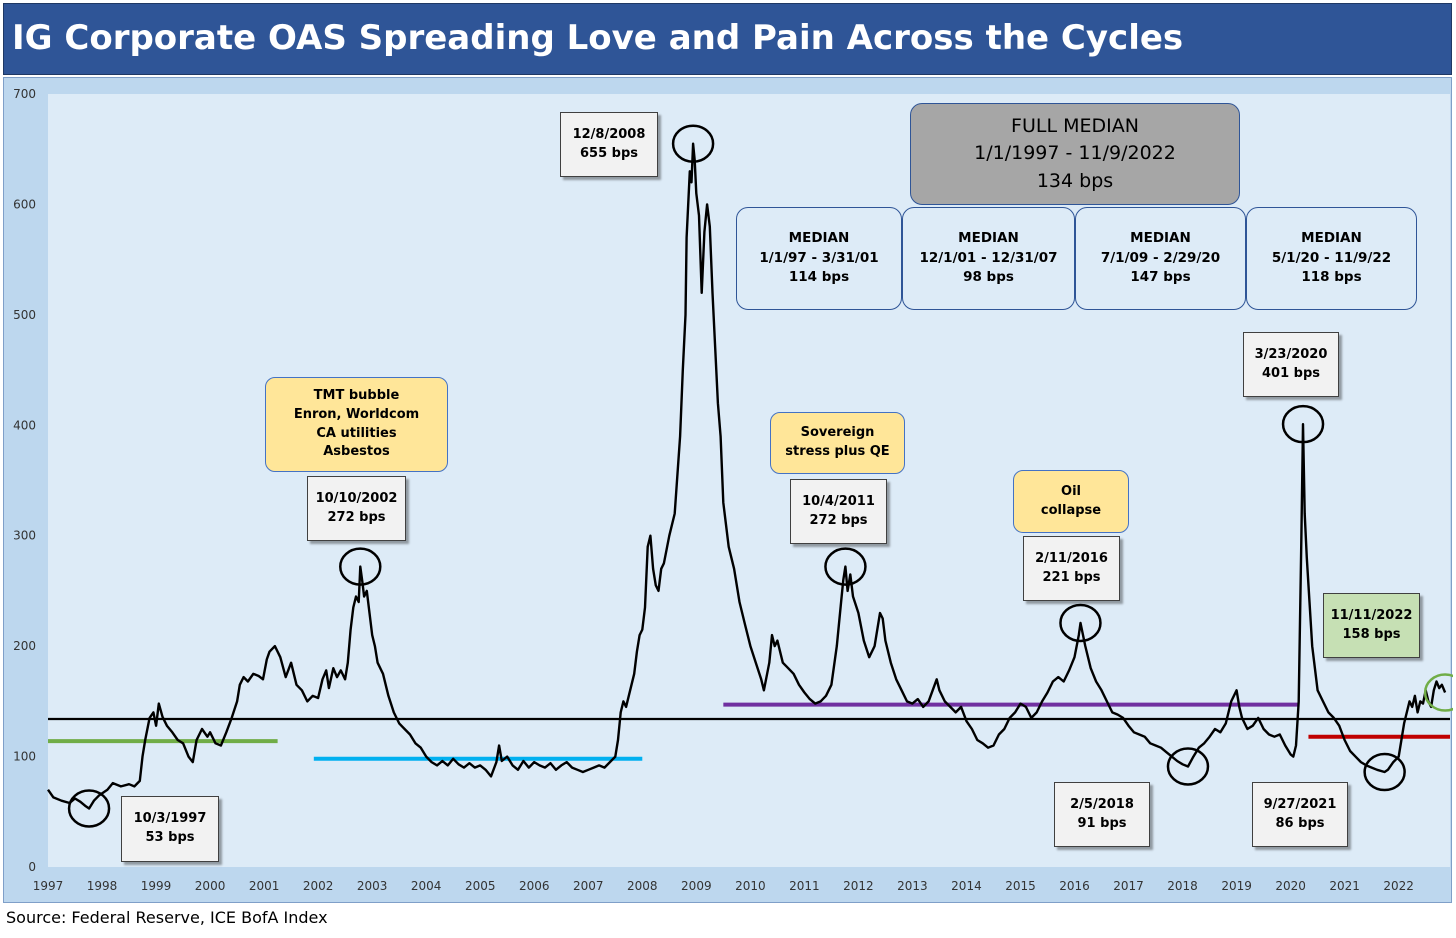 This screenshot has width=1456, height=938. Describe the element at coordinates (1300, 814) in the screenshot. I see `date-box-2021: 9/27/2021 86 bps` at that location.